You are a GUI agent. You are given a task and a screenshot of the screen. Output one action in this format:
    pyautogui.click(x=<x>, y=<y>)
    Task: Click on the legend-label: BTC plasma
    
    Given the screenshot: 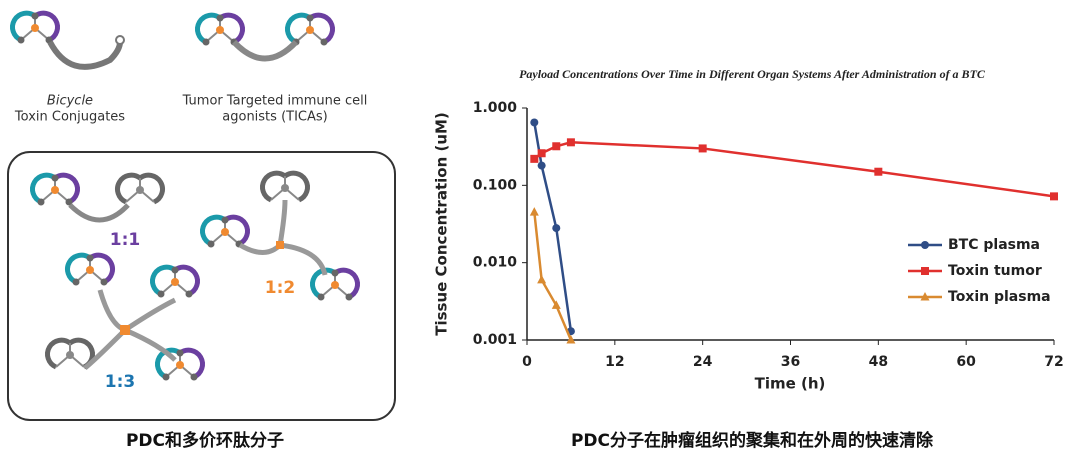 What is the action you would take?
    pyautogui.click(x=994, y=245)
    